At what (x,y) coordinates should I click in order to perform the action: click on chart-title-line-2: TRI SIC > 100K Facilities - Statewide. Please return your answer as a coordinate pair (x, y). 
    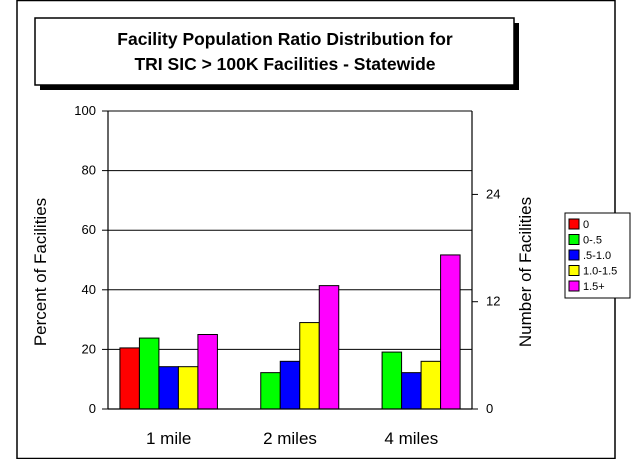
    Looking at the image, I should click on (284, 64).